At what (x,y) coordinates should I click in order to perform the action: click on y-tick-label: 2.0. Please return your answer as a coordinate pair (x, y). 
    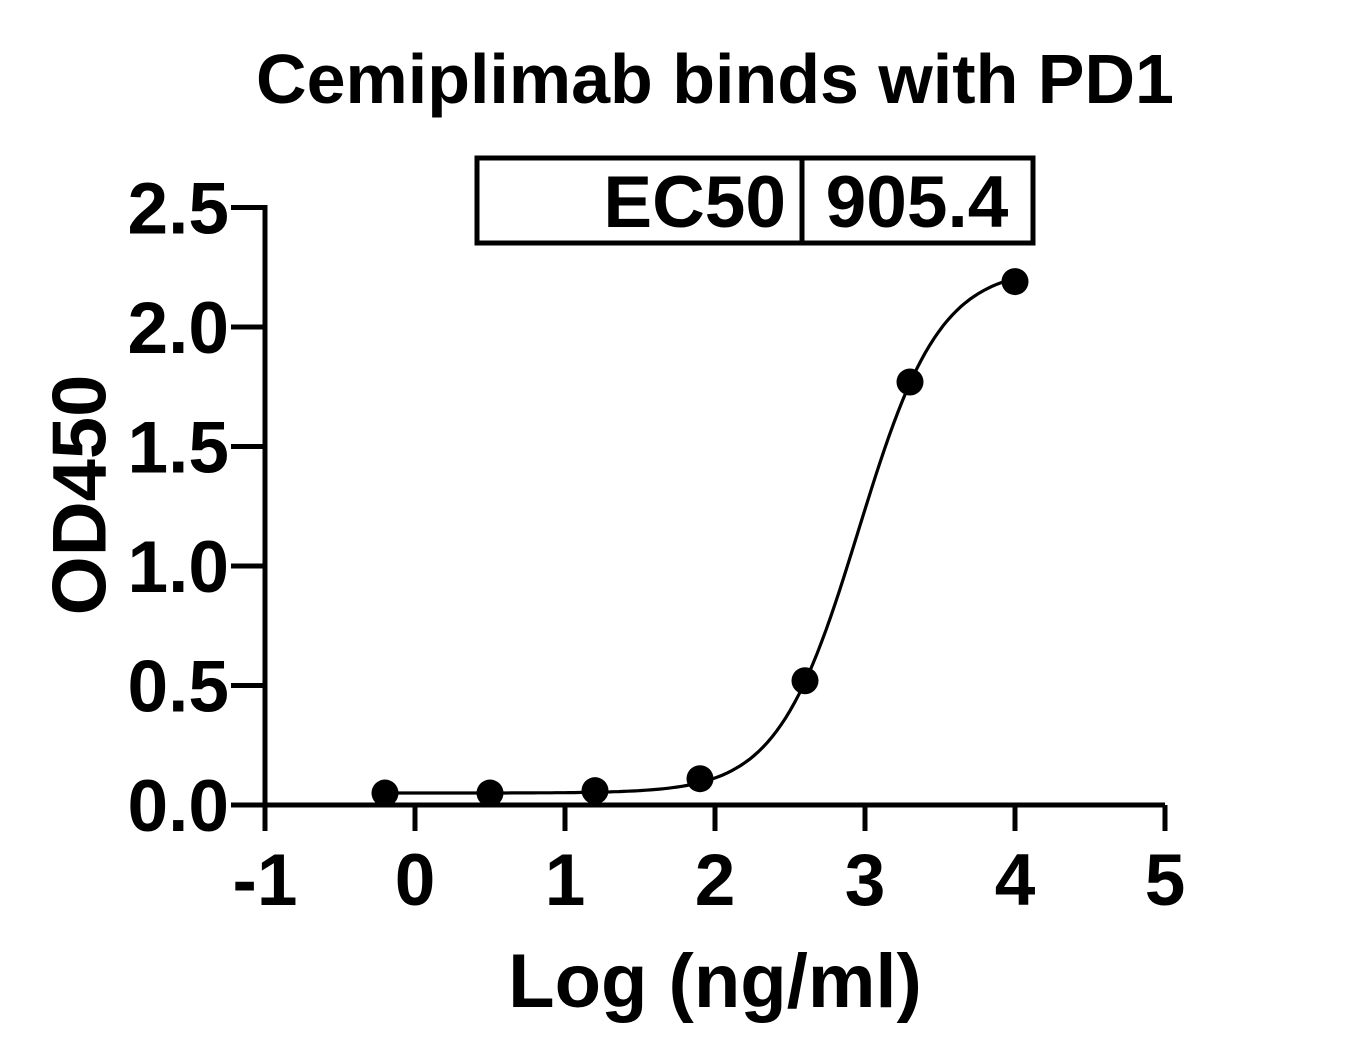
    Looking at the image, I should click on (178, 328).